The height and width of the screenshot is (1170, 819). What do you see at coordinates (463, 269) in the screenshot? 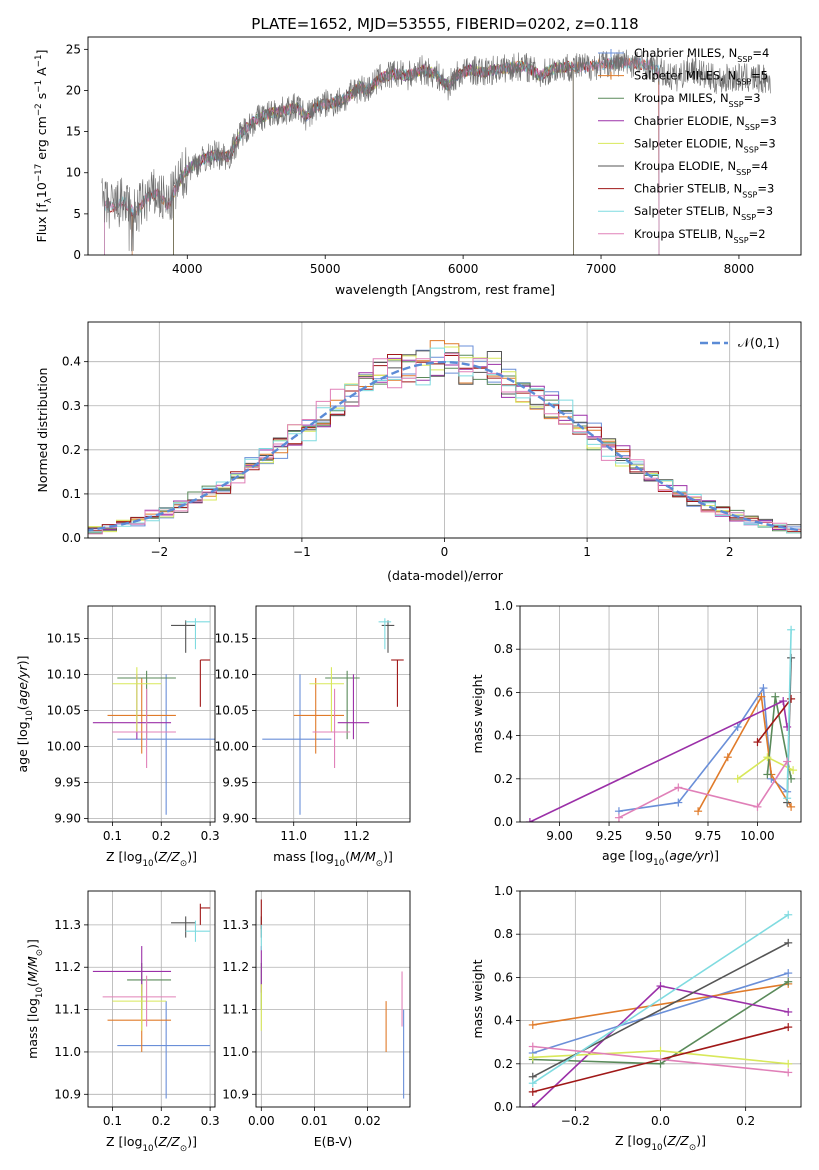
I see `x-tick-label: 6000` at bounding box center [463, 269].